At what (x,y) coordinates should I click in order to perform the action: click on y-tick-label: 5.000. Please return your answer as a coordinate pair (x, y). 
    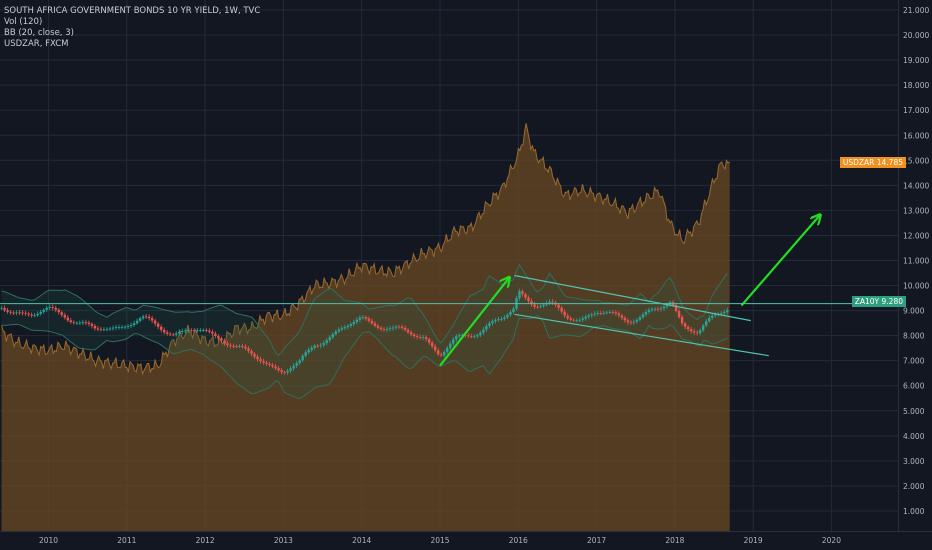
    Looking at the image, I should click on (914, 411).